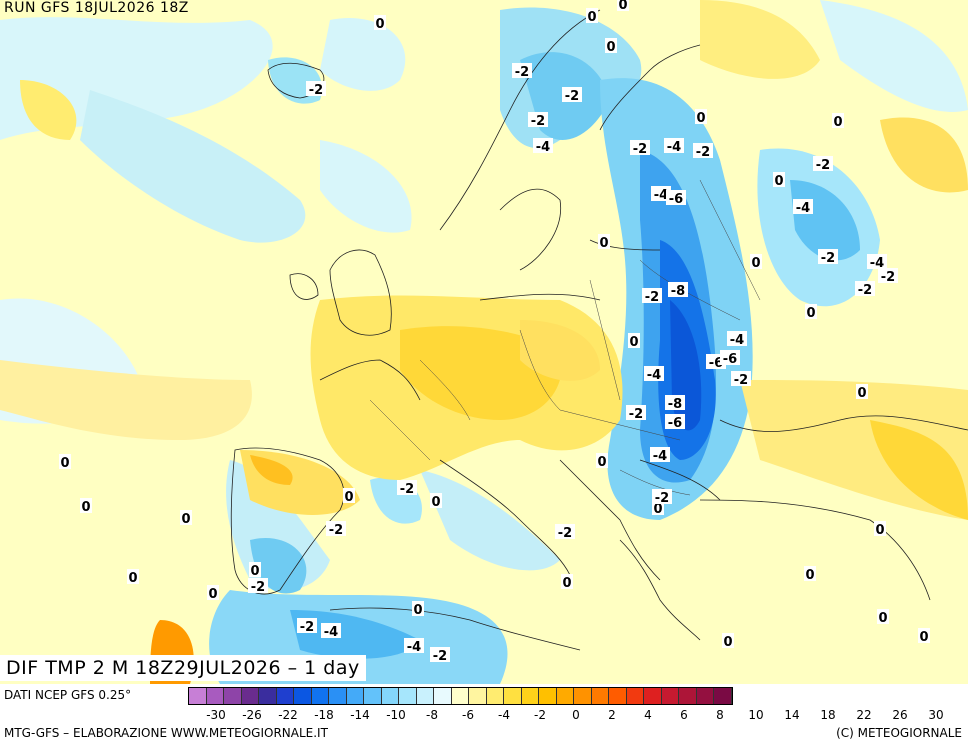 Image resolution: width=968 pixels, height=745 pixels. I want to click on color-scale-tick-label: 0, so click(576, 715).